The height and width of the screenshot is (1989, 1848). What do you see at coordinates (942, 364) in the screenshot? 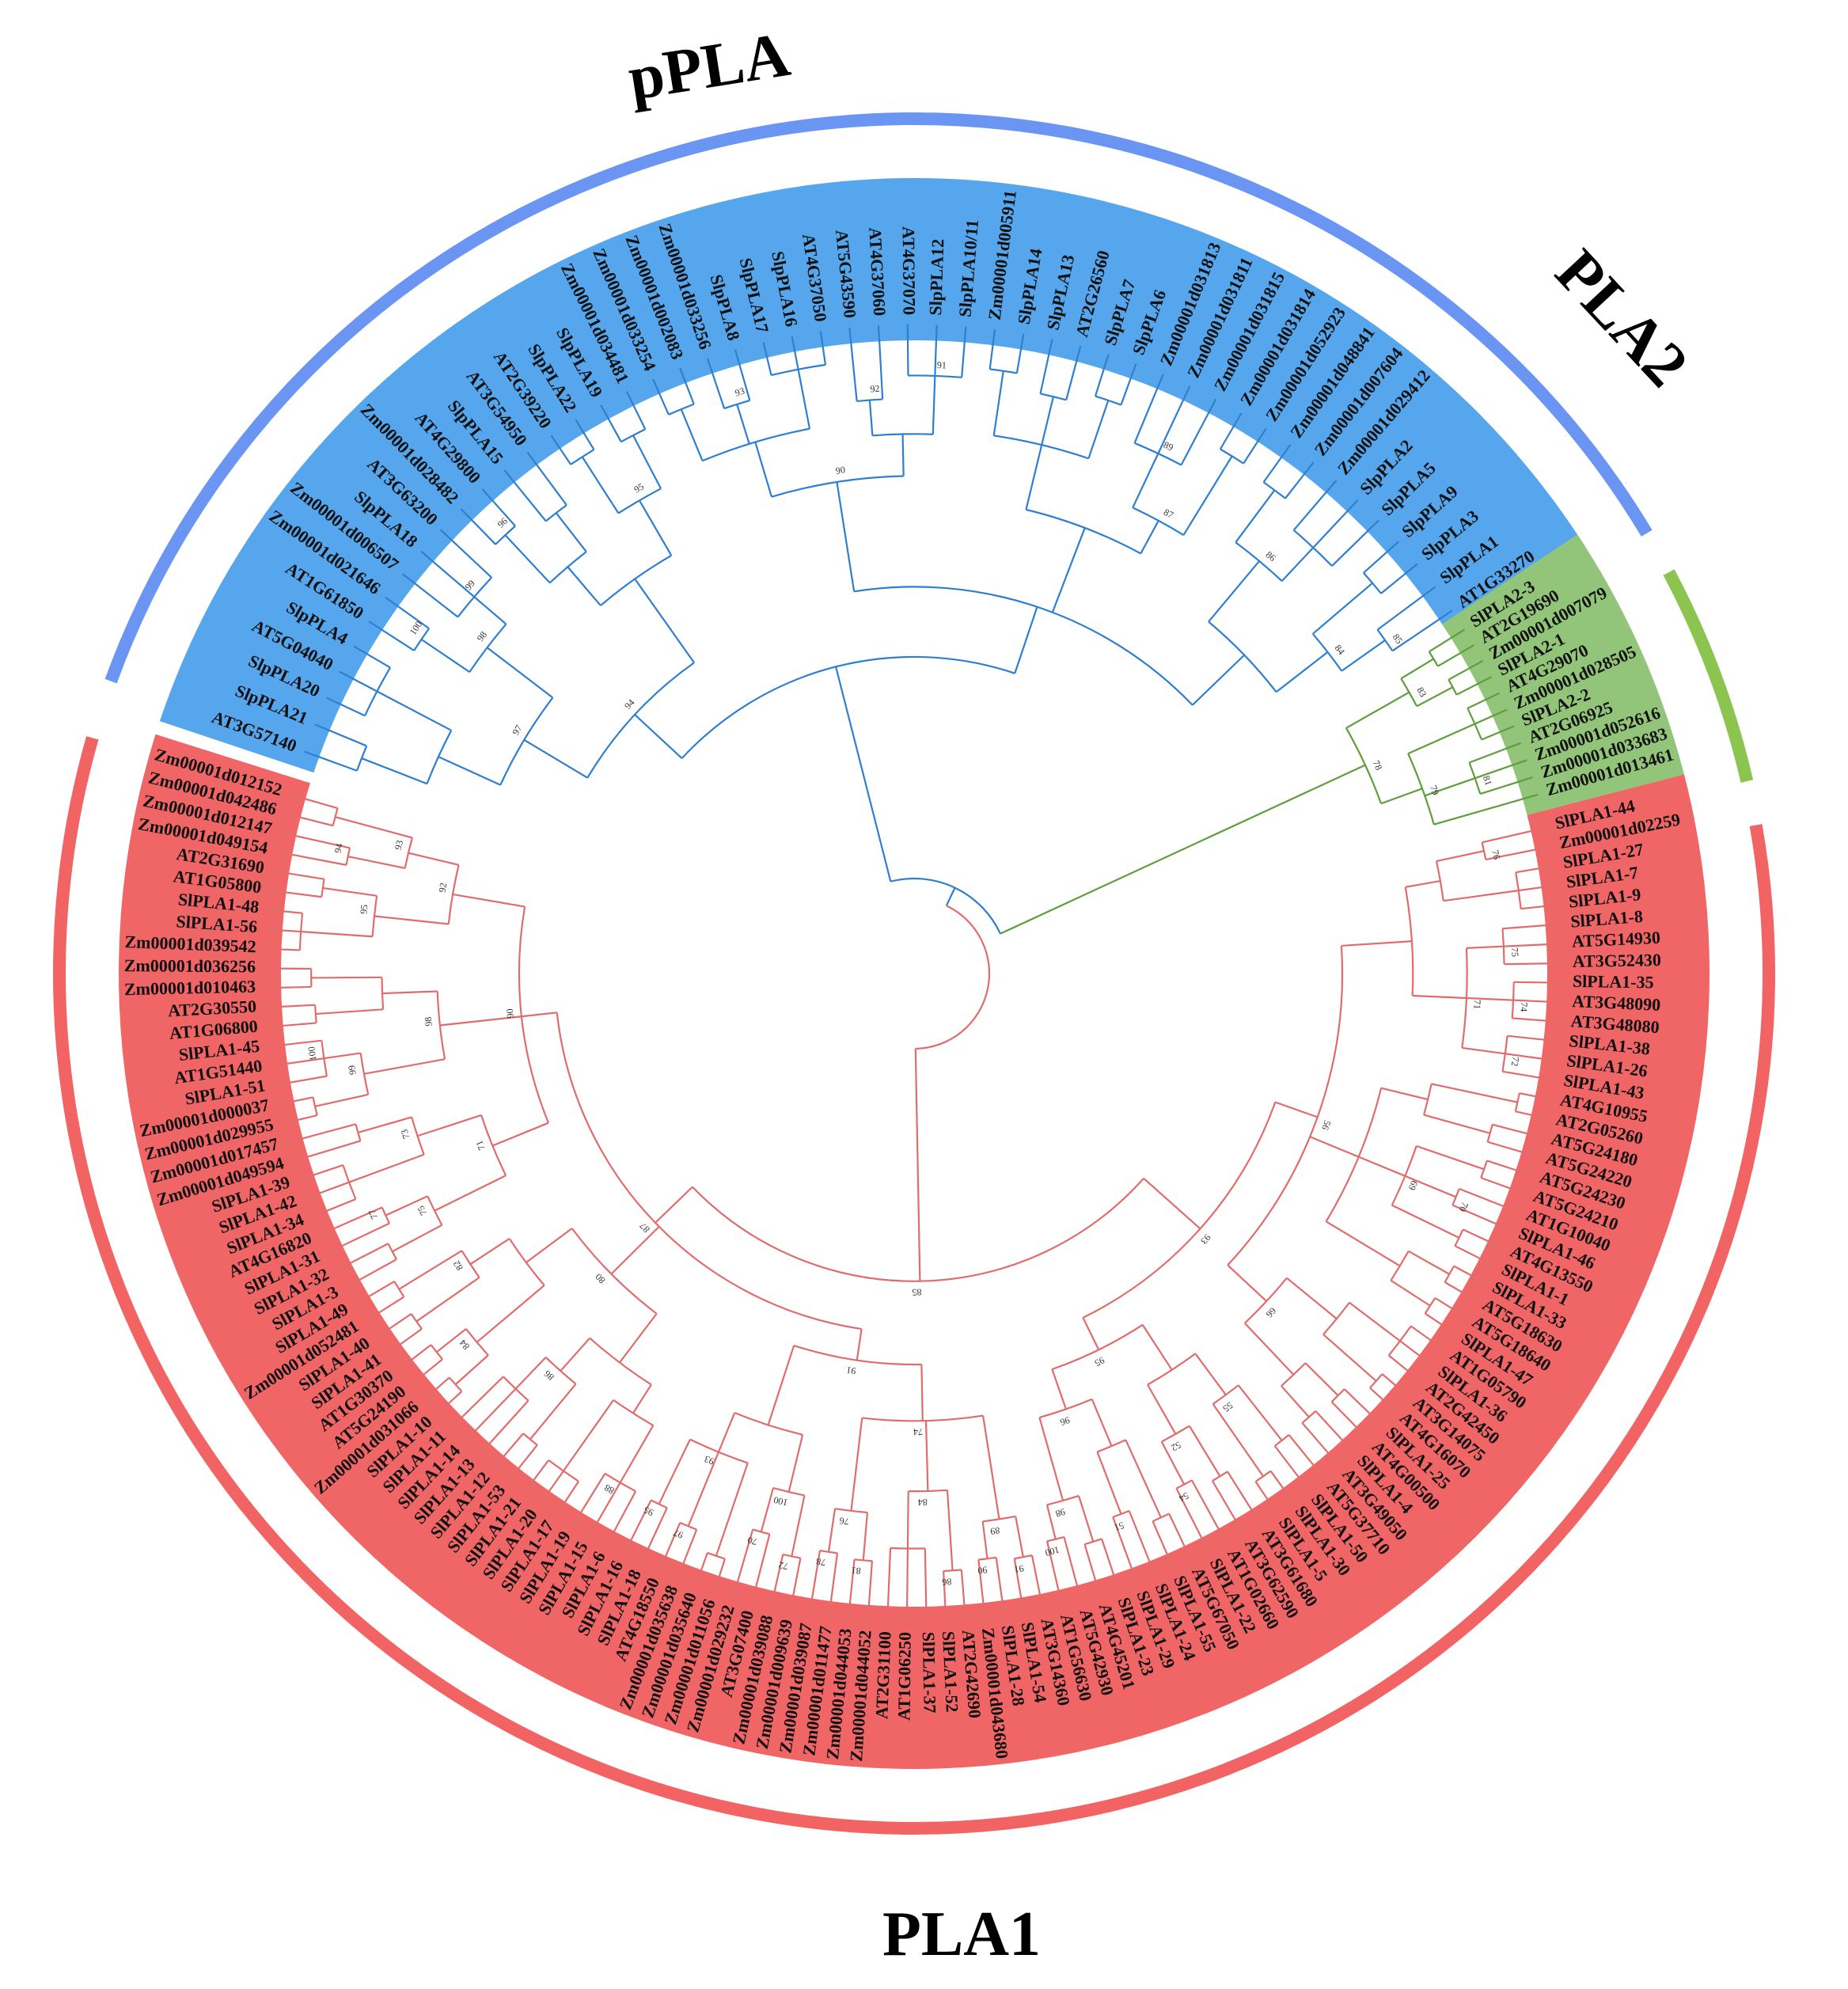
I see `bootstrap-value: 91` at bounding box center [942, 364].